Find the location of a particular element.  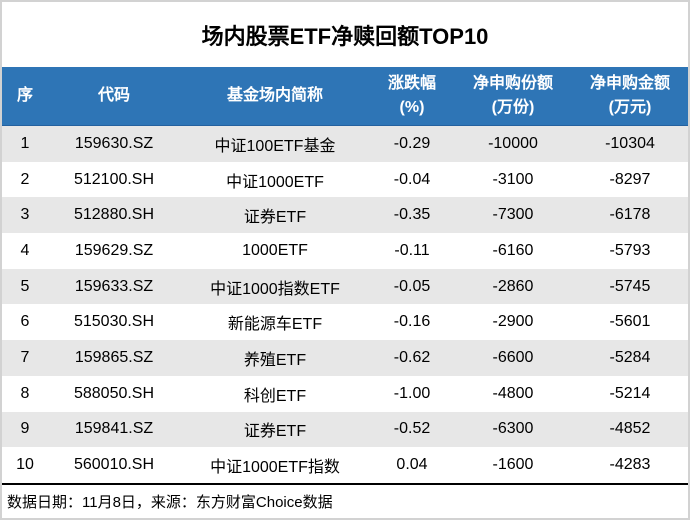

cell-amount: -4852 is located at coordinates (630, 429).